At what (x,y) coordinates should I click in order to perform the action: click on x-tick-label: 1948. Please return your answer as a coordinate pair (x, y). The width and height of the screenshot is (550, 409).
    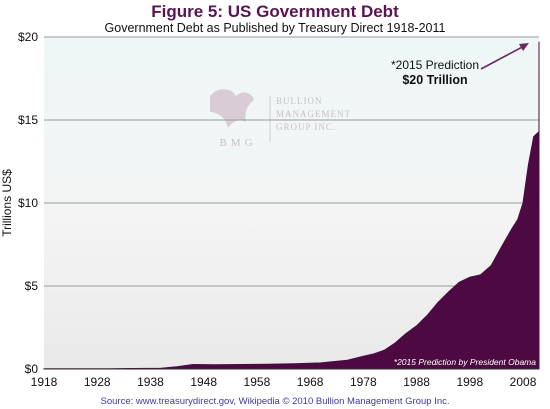
    Looking at the image, I should click on (203, 382).